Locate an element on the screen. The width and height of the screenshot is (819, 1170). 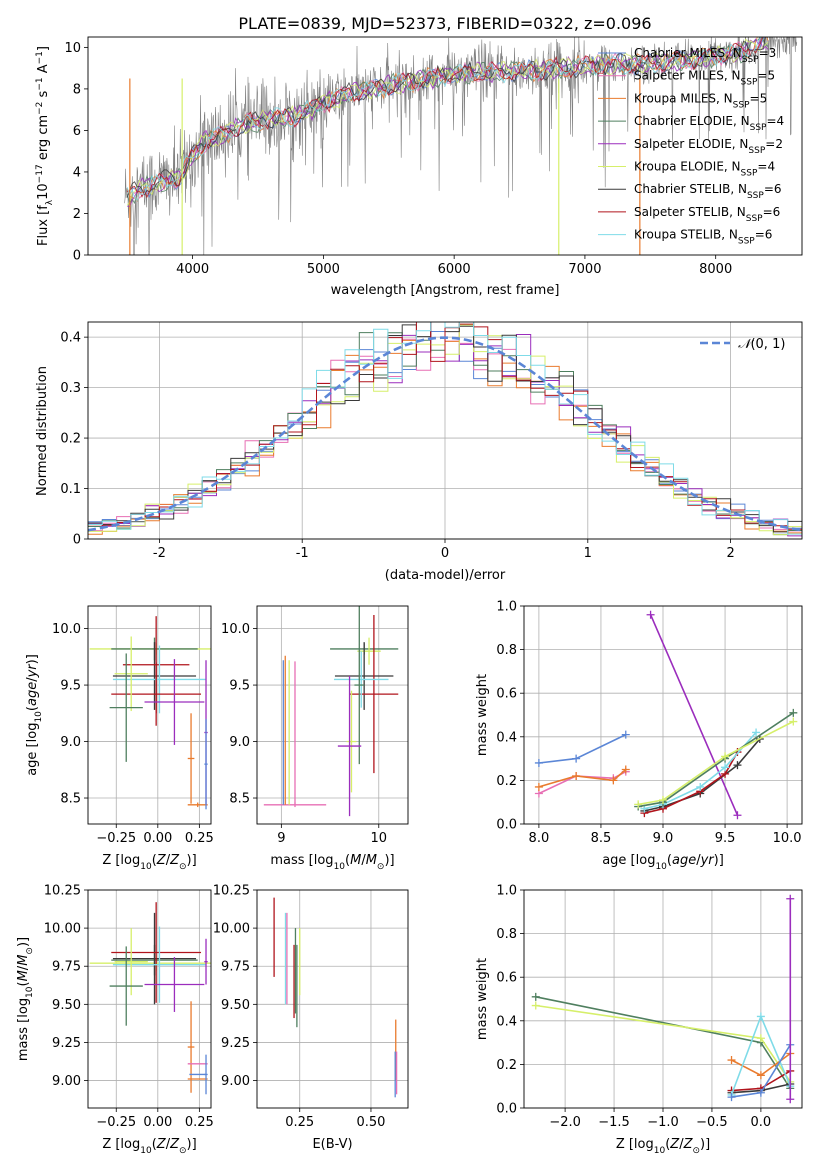
legend-label: Kroupa ELODIE, NSSP=4 is located at coordinates (704, 169).